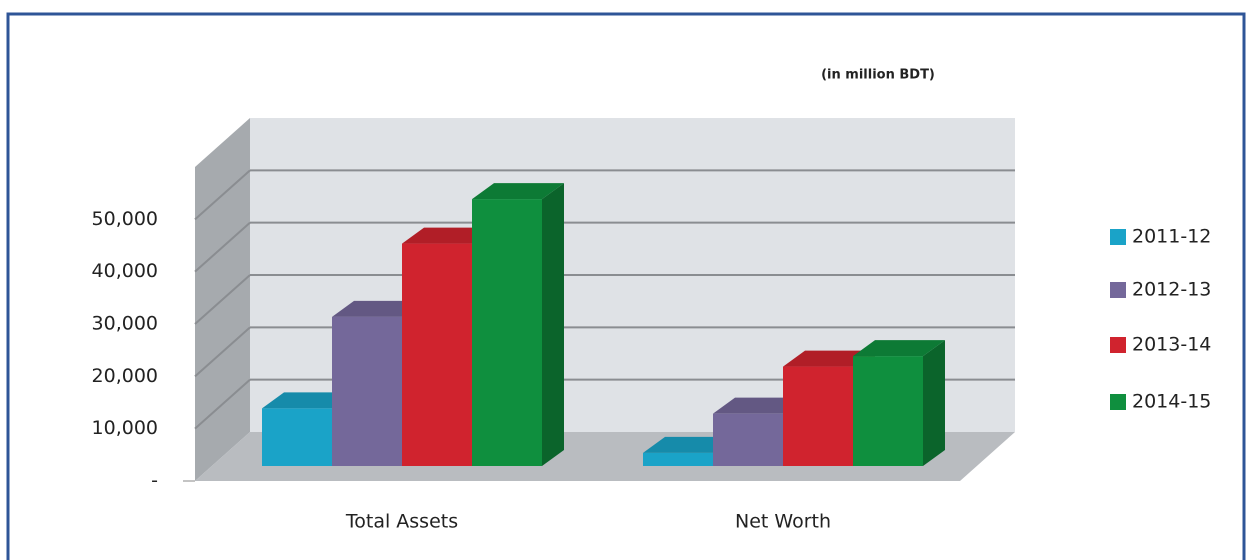  What do you see at coordinates (1171, 345) in the screenshot?
I see `legend-label: 2013-14` at bounding box center [1171, 345].